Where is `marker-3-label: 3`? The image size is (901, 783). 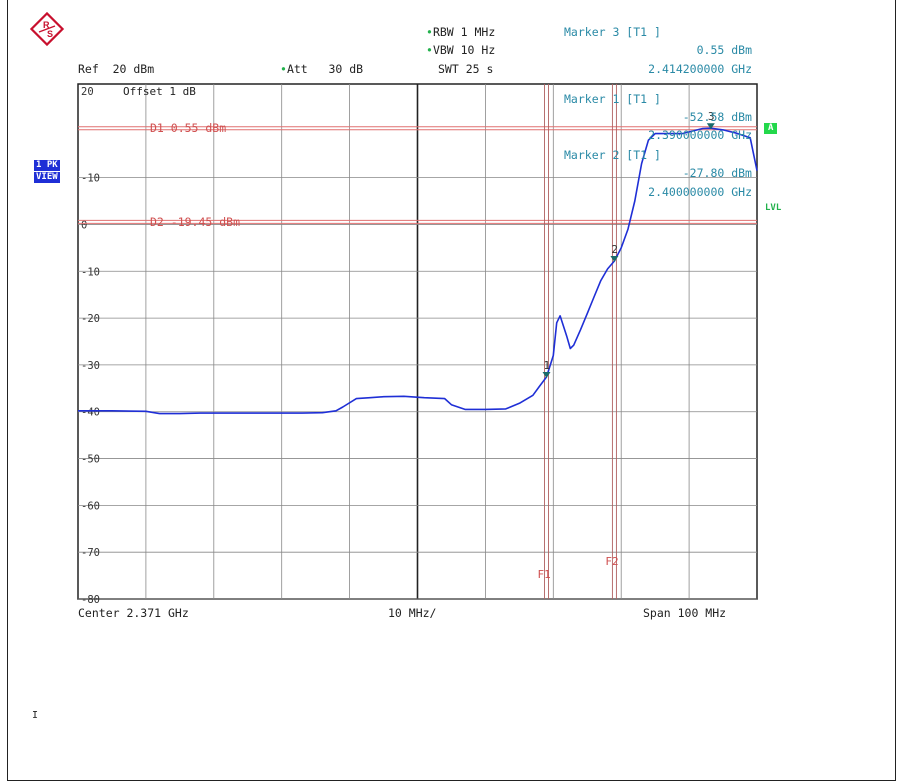
marker-3-label: 3 is located at coordinates (711, 116).